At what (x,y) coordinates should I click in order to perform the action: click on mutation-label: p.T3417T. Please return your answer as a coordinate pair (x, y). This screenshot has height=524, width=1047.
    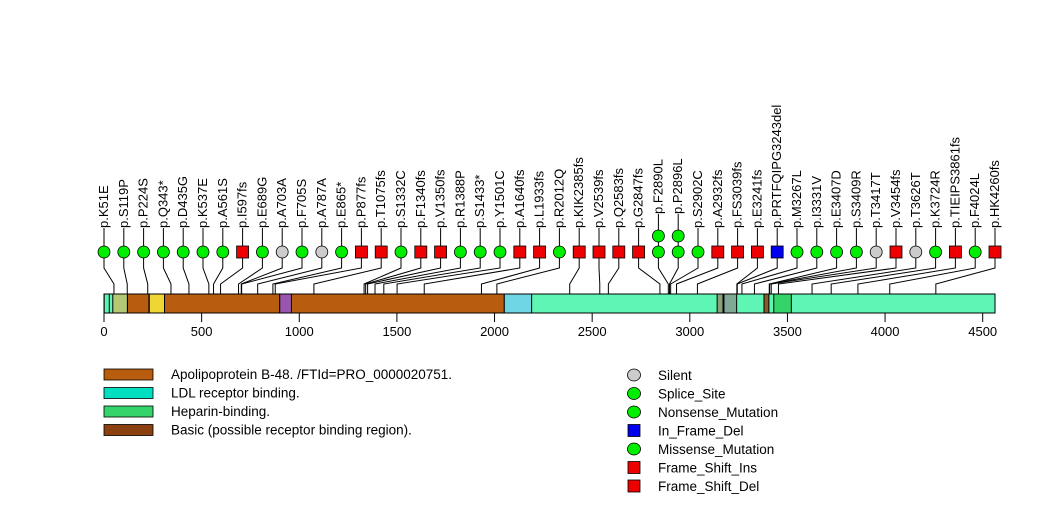
    Looking at the image, I should click on (875, 200).